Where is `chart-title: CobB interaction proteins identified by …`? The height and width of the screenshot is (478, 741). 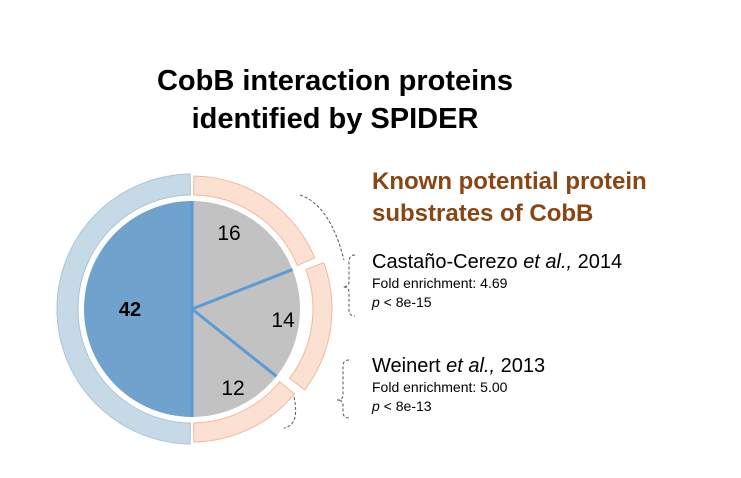
chart-title: CobB interaction proteins identified by … is located at coordinates (335, 100).